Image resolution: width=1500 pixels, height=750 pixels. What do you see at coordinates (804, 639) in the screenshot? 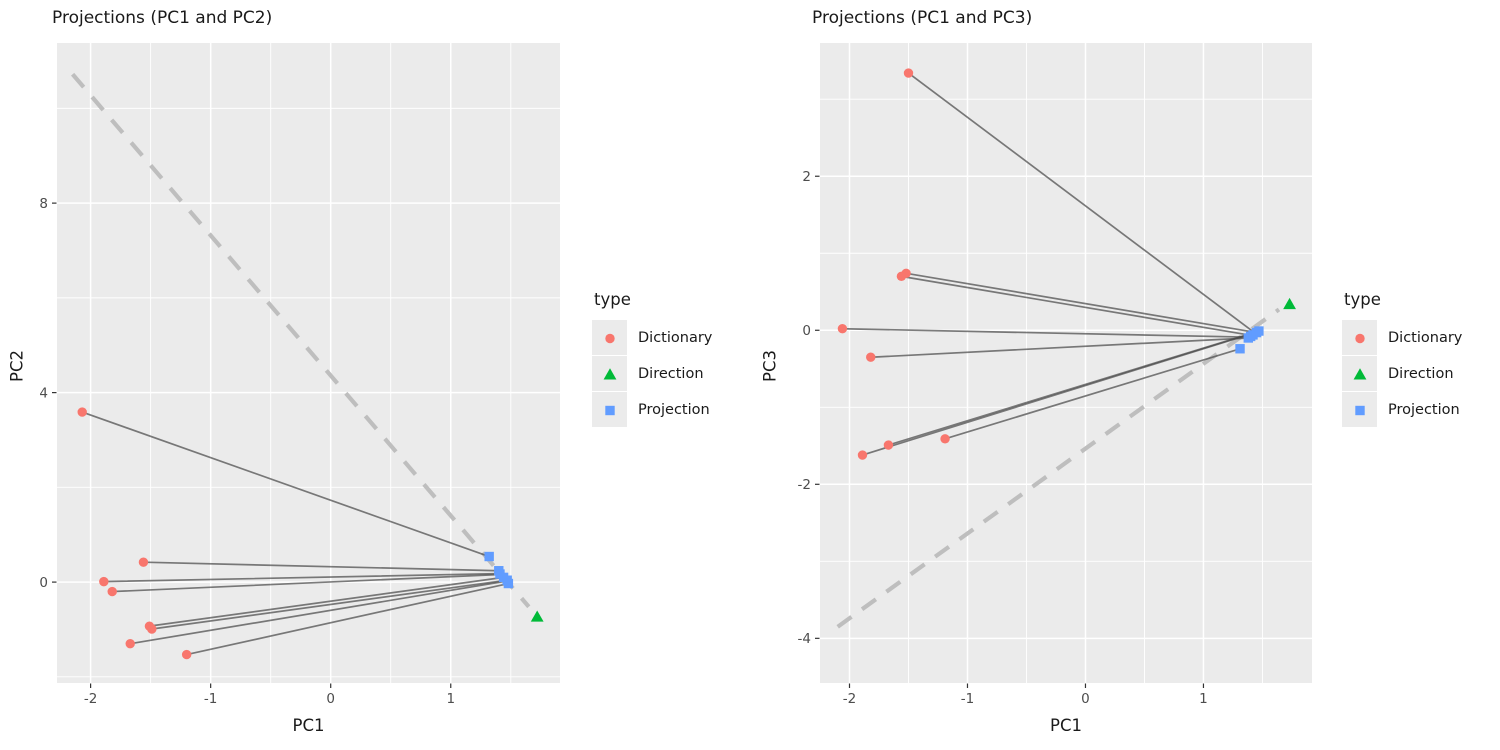
I see `y-tick-label: -4` at bounding box center [804, 639].